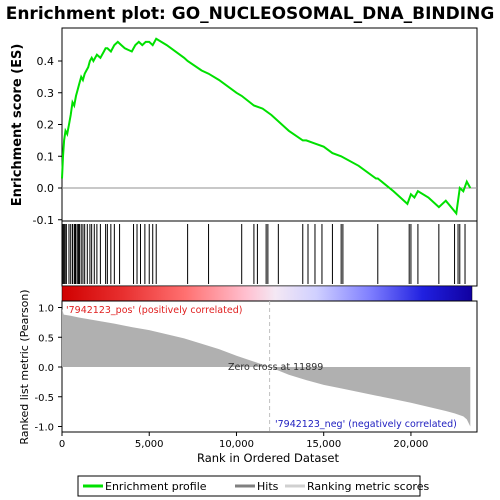 Image resolution: width=500 pixels, height=500 pixels. Describe the element at coordinates (46, 93) in the screenshot. I see `es-y-tick-label: 0.3` at that location.